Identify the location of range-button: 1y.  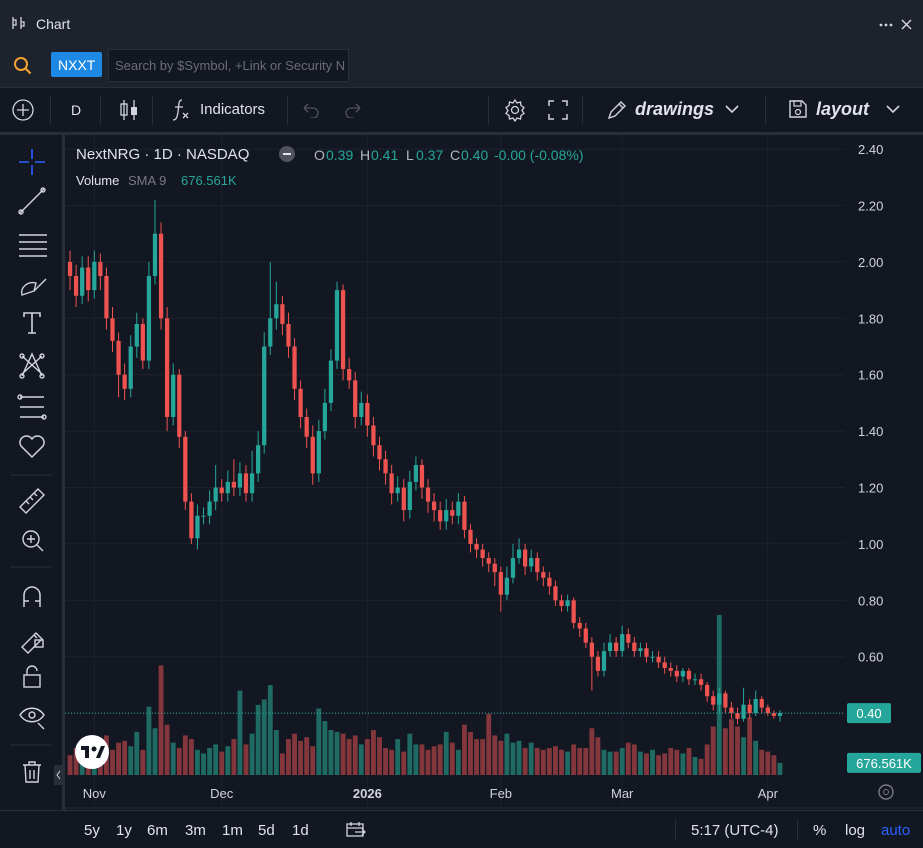
(124, 830).